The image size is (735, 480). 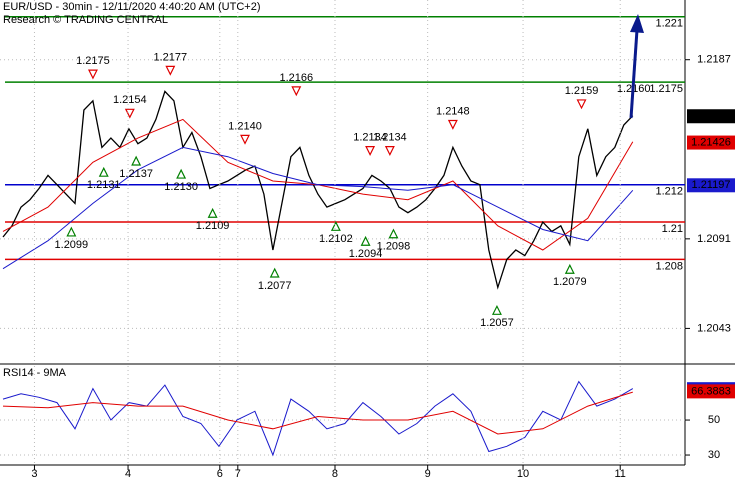 I want to click on annotation-label: 1.2166, so click(x=296, y=78).